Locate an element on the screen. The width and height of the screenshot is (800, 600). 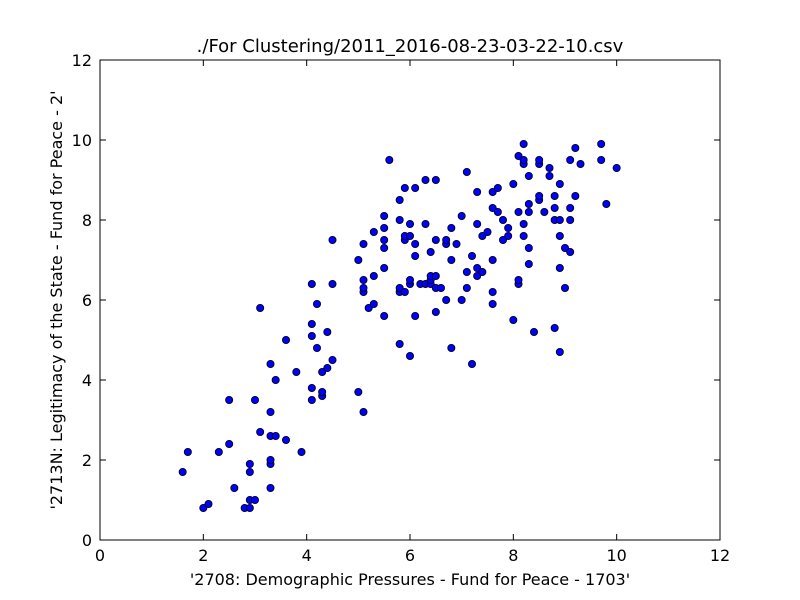
y-tick-label: 12 is located at coordinates (82, 60).